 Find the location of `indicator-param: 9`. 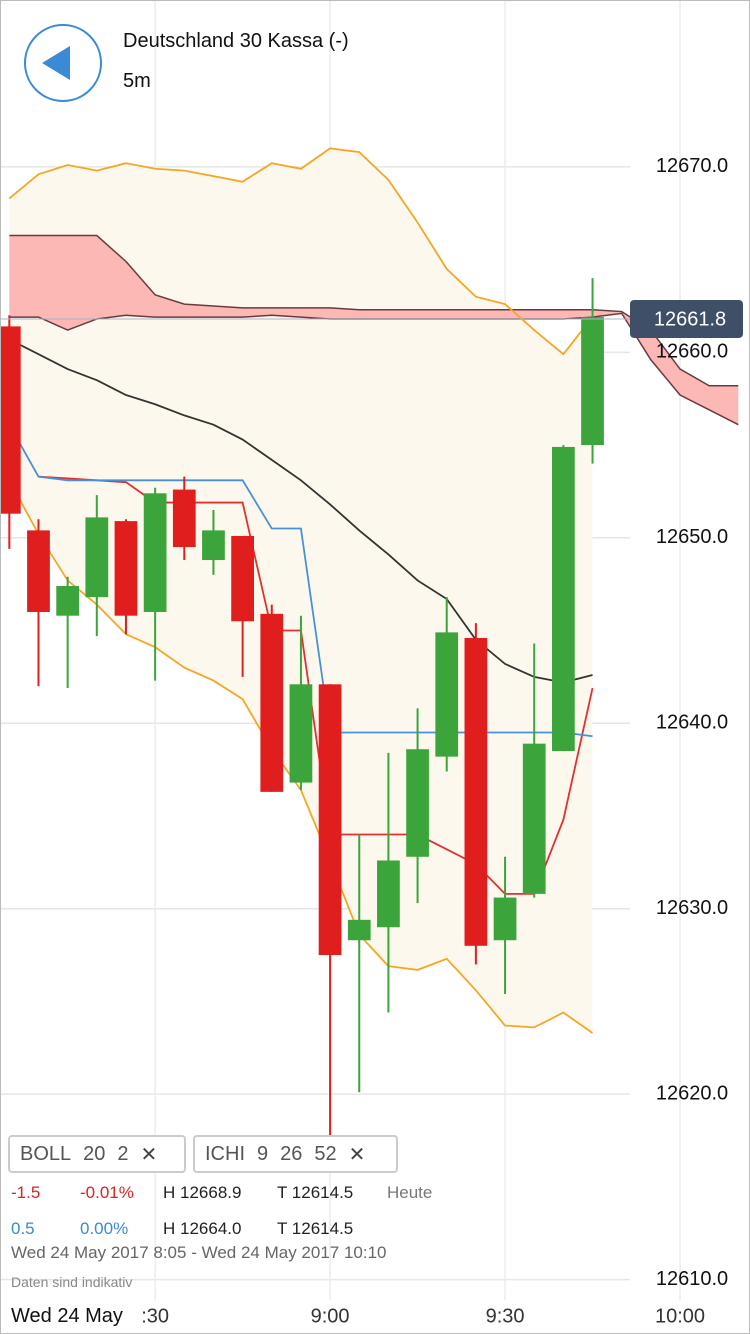

indicator-param: 9 is located at coordinates (263, 1153).